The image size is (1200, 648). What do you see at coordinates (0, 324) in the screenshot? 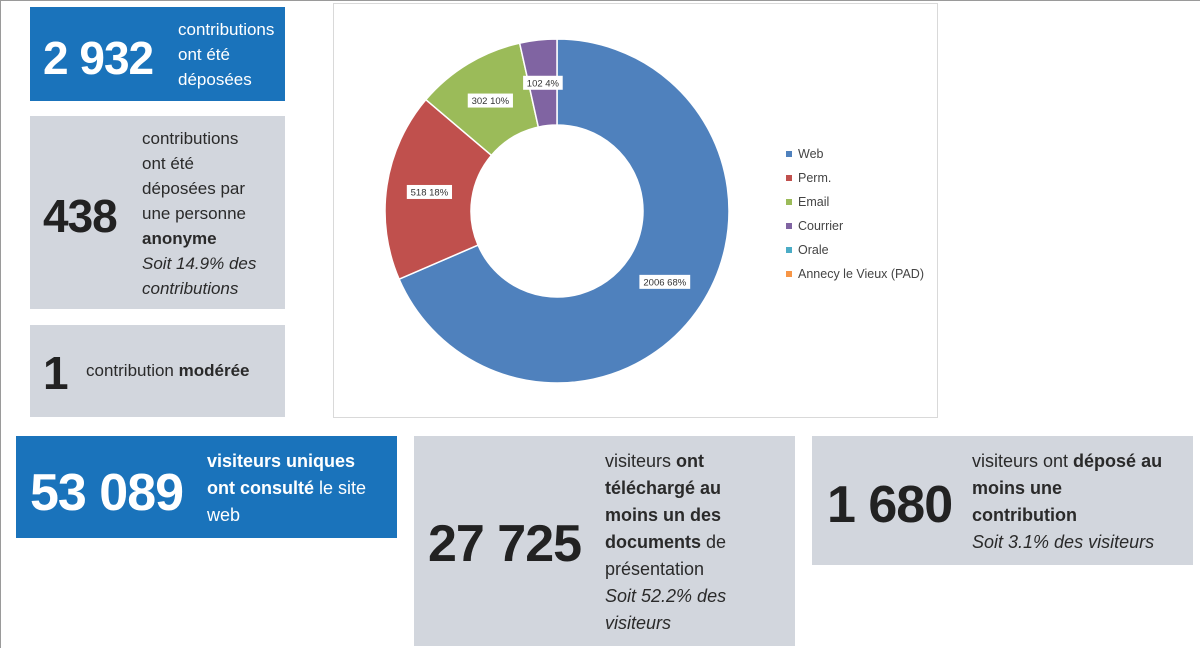
I see `frame-left-border` at bounding box center [0, 324].